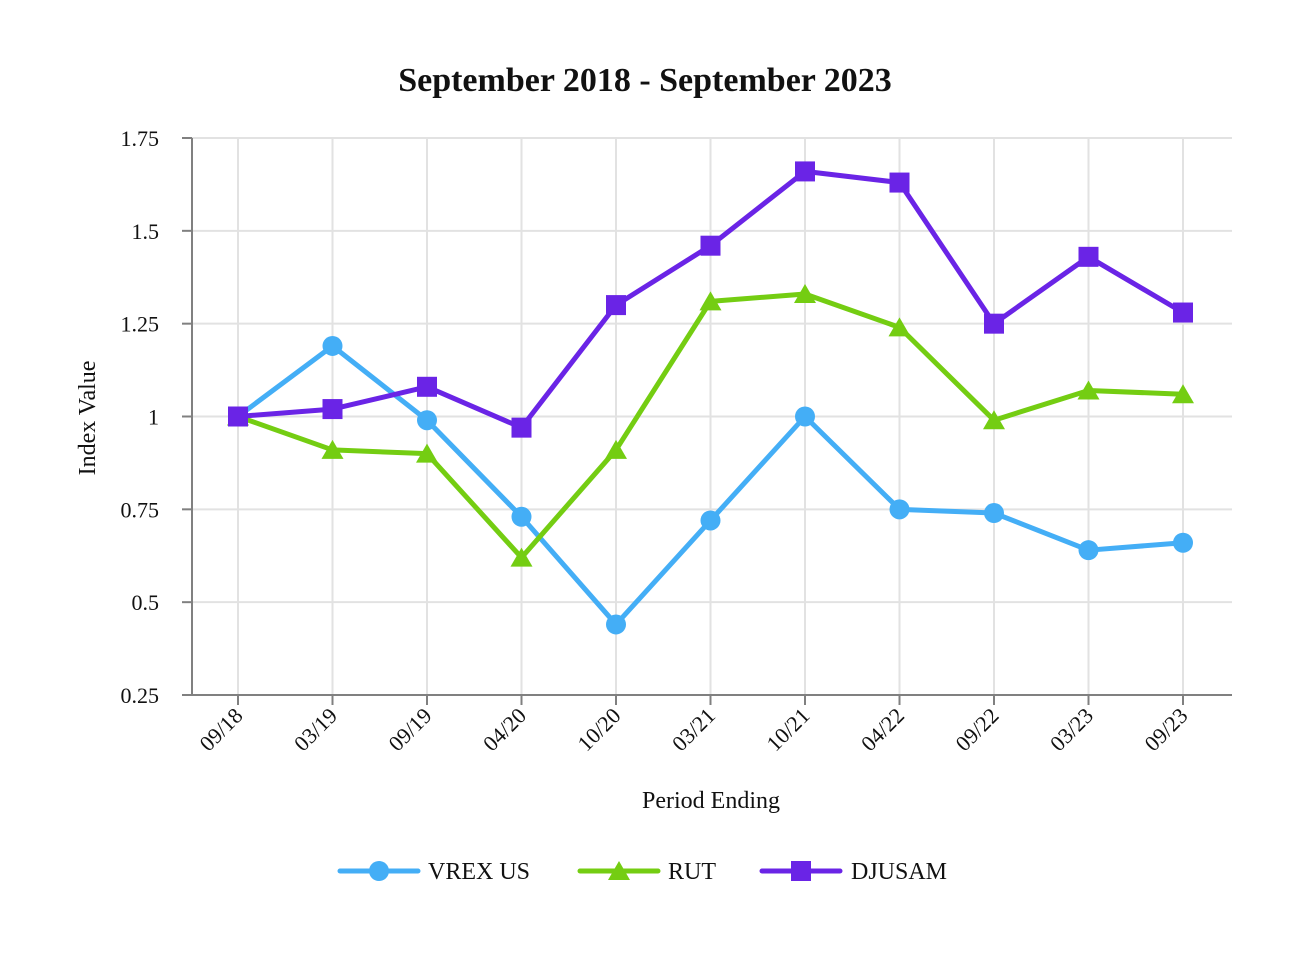  What do you see at coordinates (146, 602) in the screenshot?
I see `y-tick-label: 0.5` at bounding box center [146, 602].